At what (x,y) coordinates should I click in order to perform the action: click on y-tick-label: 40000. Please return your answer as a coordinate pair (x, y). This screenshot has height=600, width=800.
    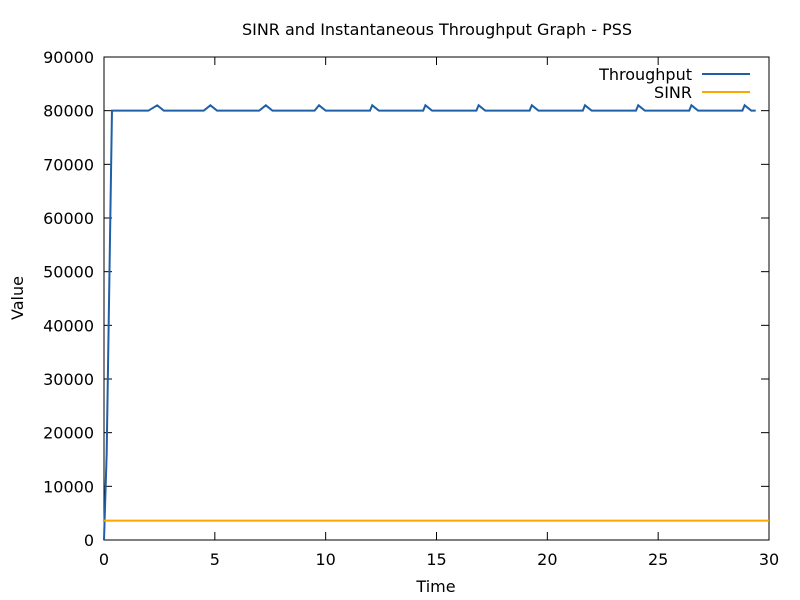
    Looking at the image, I should click on (68, 325).